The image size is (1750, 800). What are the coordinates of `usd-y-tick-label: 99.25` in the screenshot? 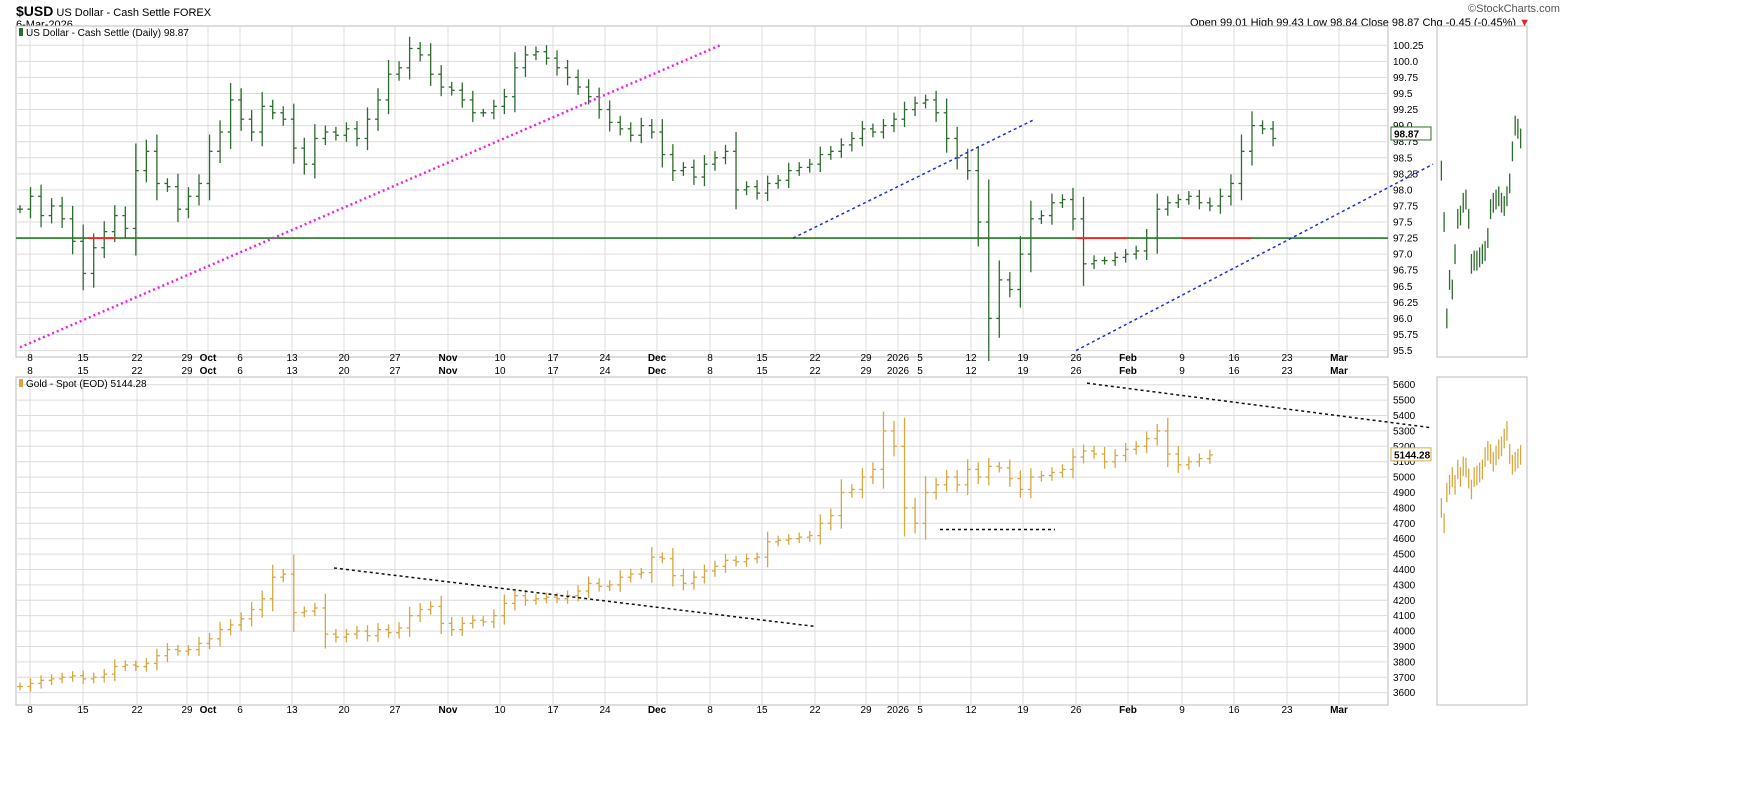 It's located at (1405, 110).